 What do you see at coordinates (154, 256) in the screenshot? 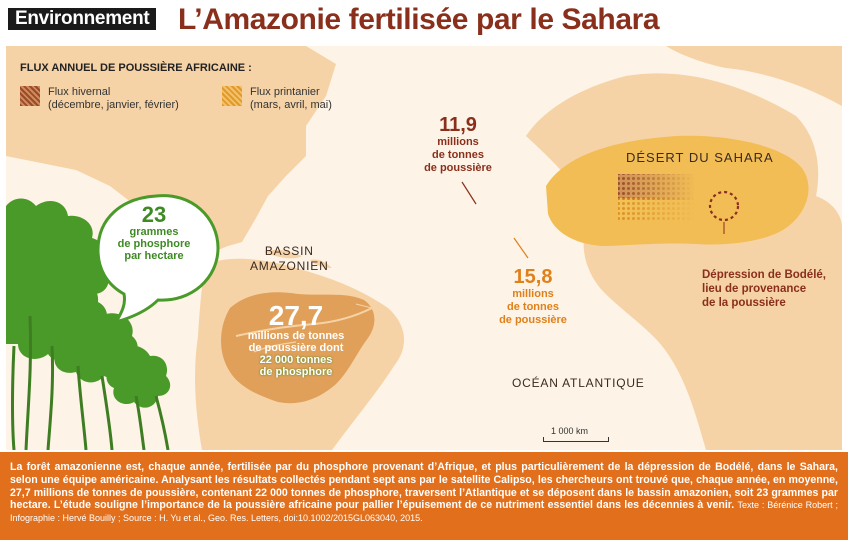
I see `phosphore-line3: par hectare` at bounding box center [154, 256].